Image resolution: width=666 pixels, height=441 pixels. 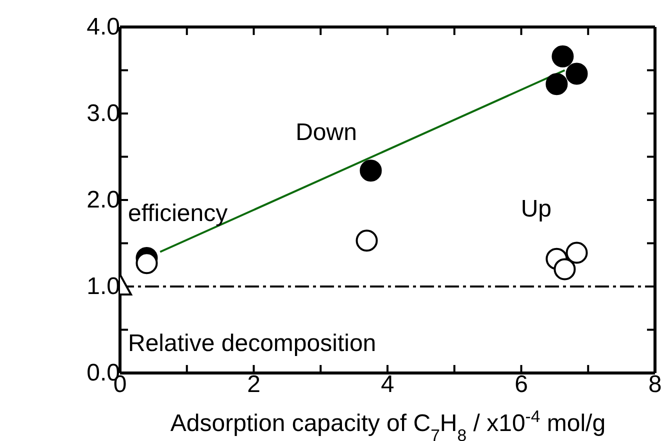 What do you see at coordinates (521, 384) in the screenshot?
I see `x-tick-label: 6` at bounding box center [521, 384].